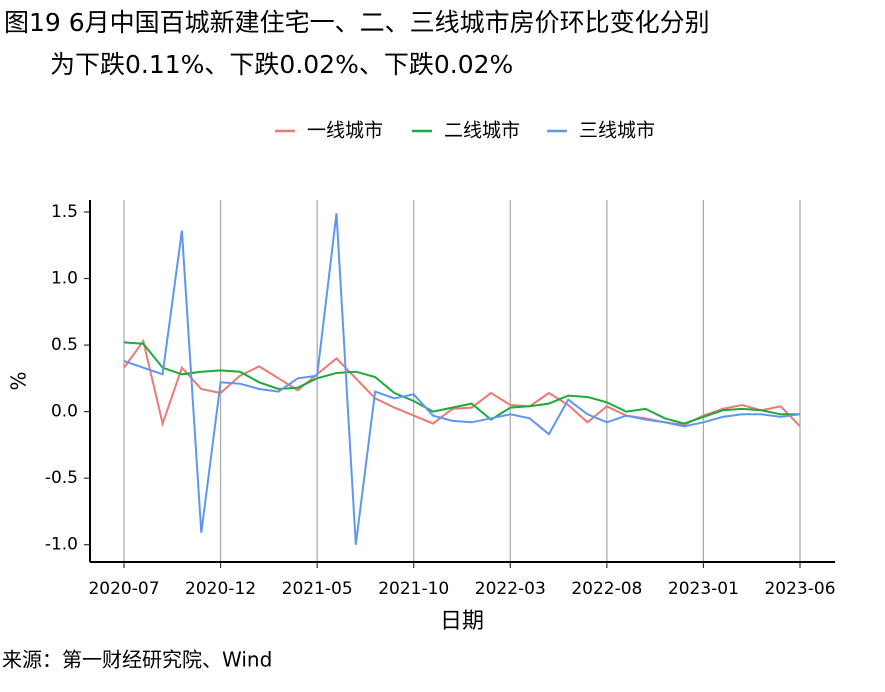 This screenshot has width=885, height=692. I want to click on y-tick-label: 1.5, so click(64, 212).